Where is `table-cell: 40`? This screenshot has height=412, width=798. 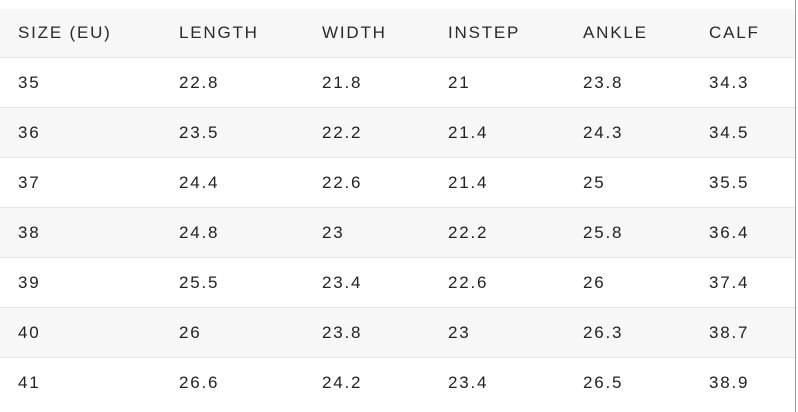
table-cell: 40 is located at coordinates (80, 332).